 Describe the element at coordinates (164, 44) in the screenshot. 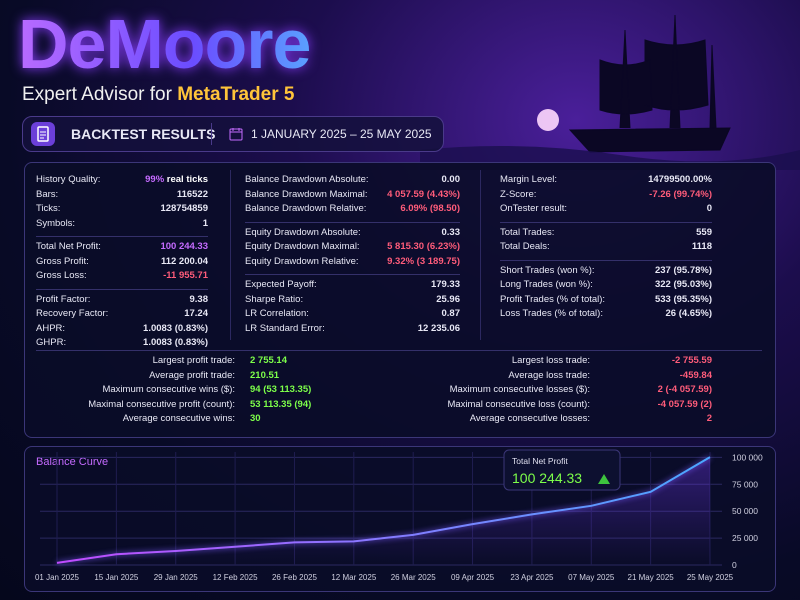

I see `title: DeMoore` at that location.